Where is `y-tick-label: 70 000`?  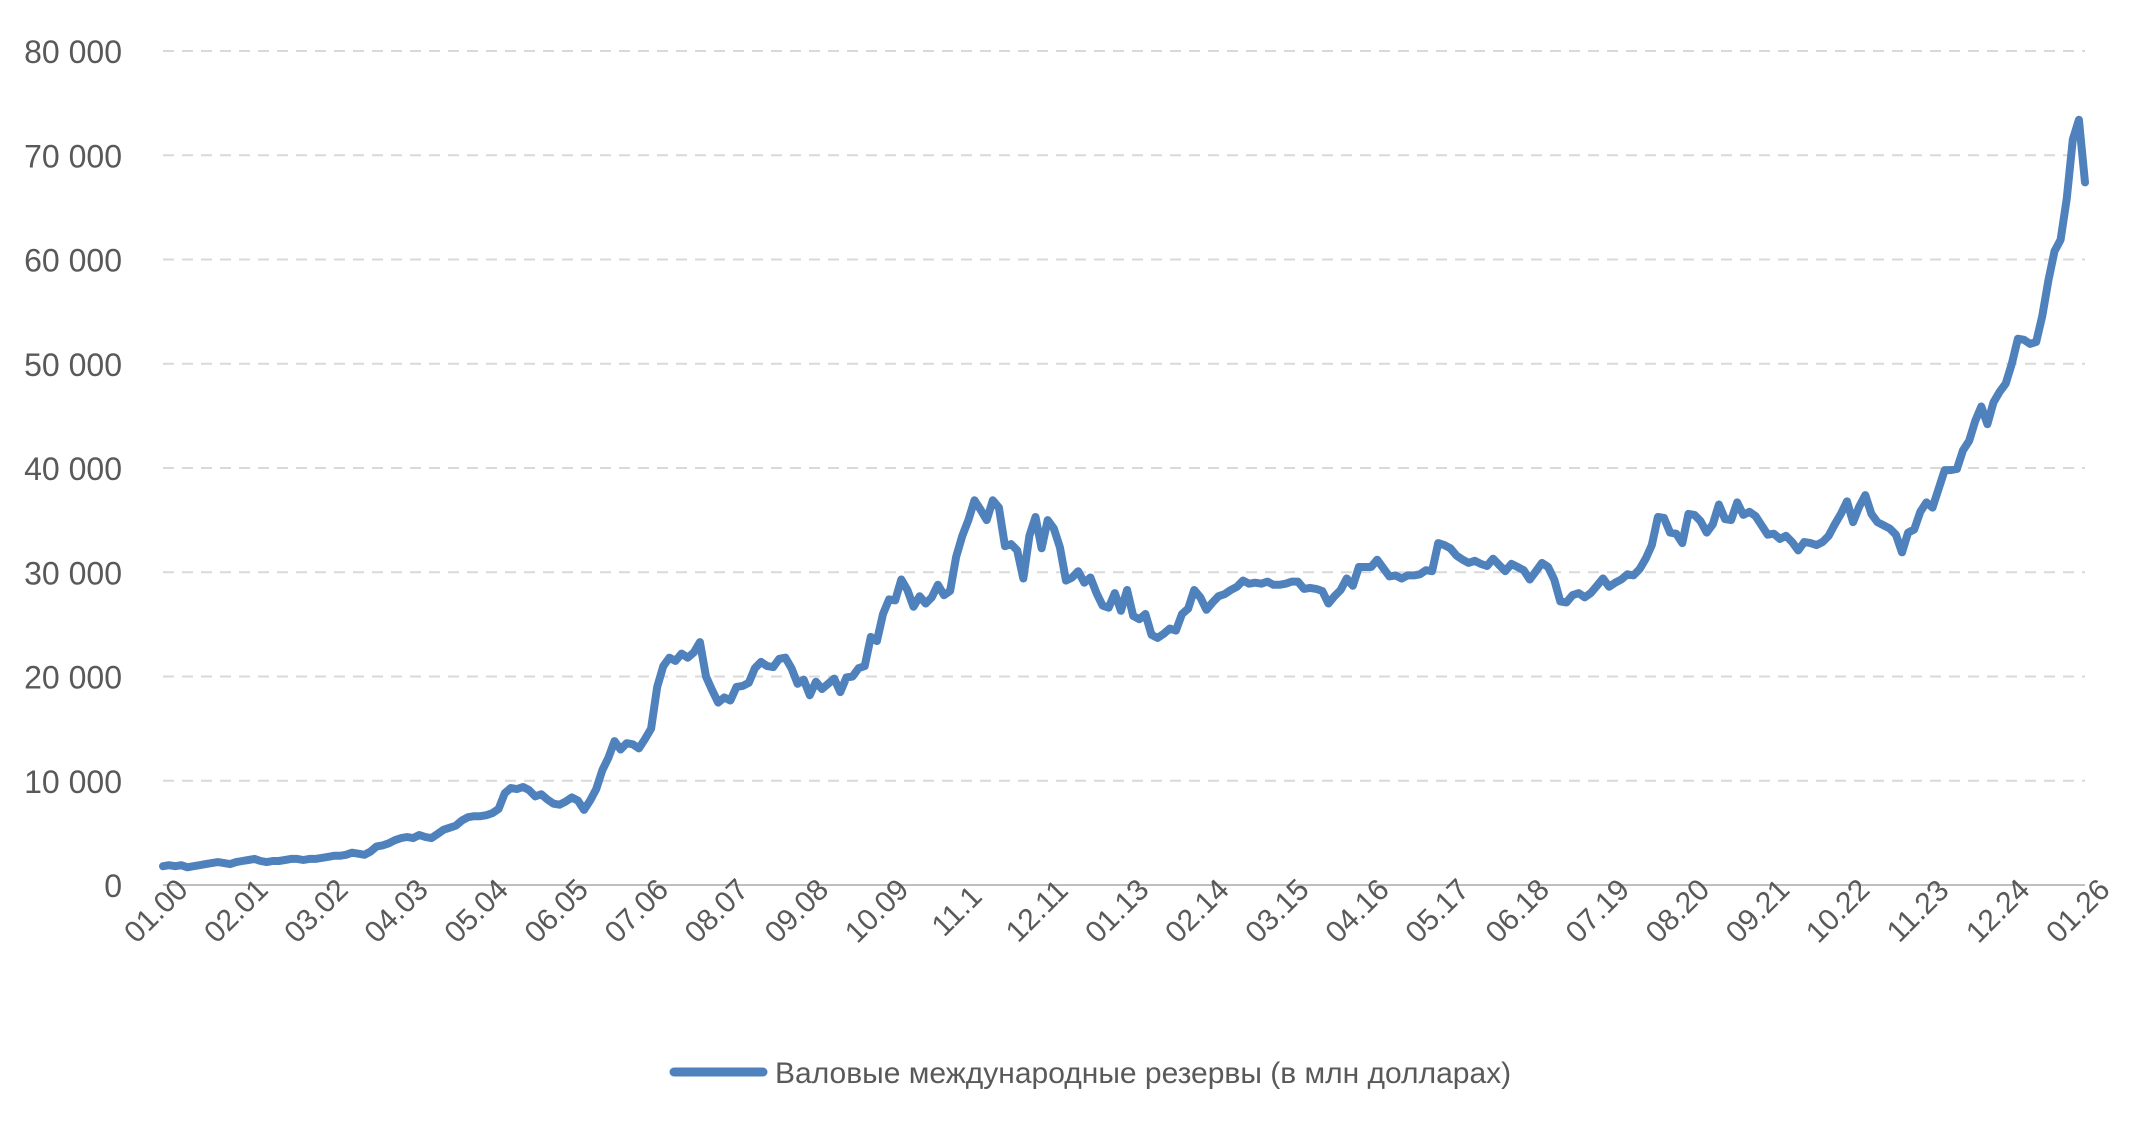
y-tick-label: 70 000 is located at coordinates (73, 156).